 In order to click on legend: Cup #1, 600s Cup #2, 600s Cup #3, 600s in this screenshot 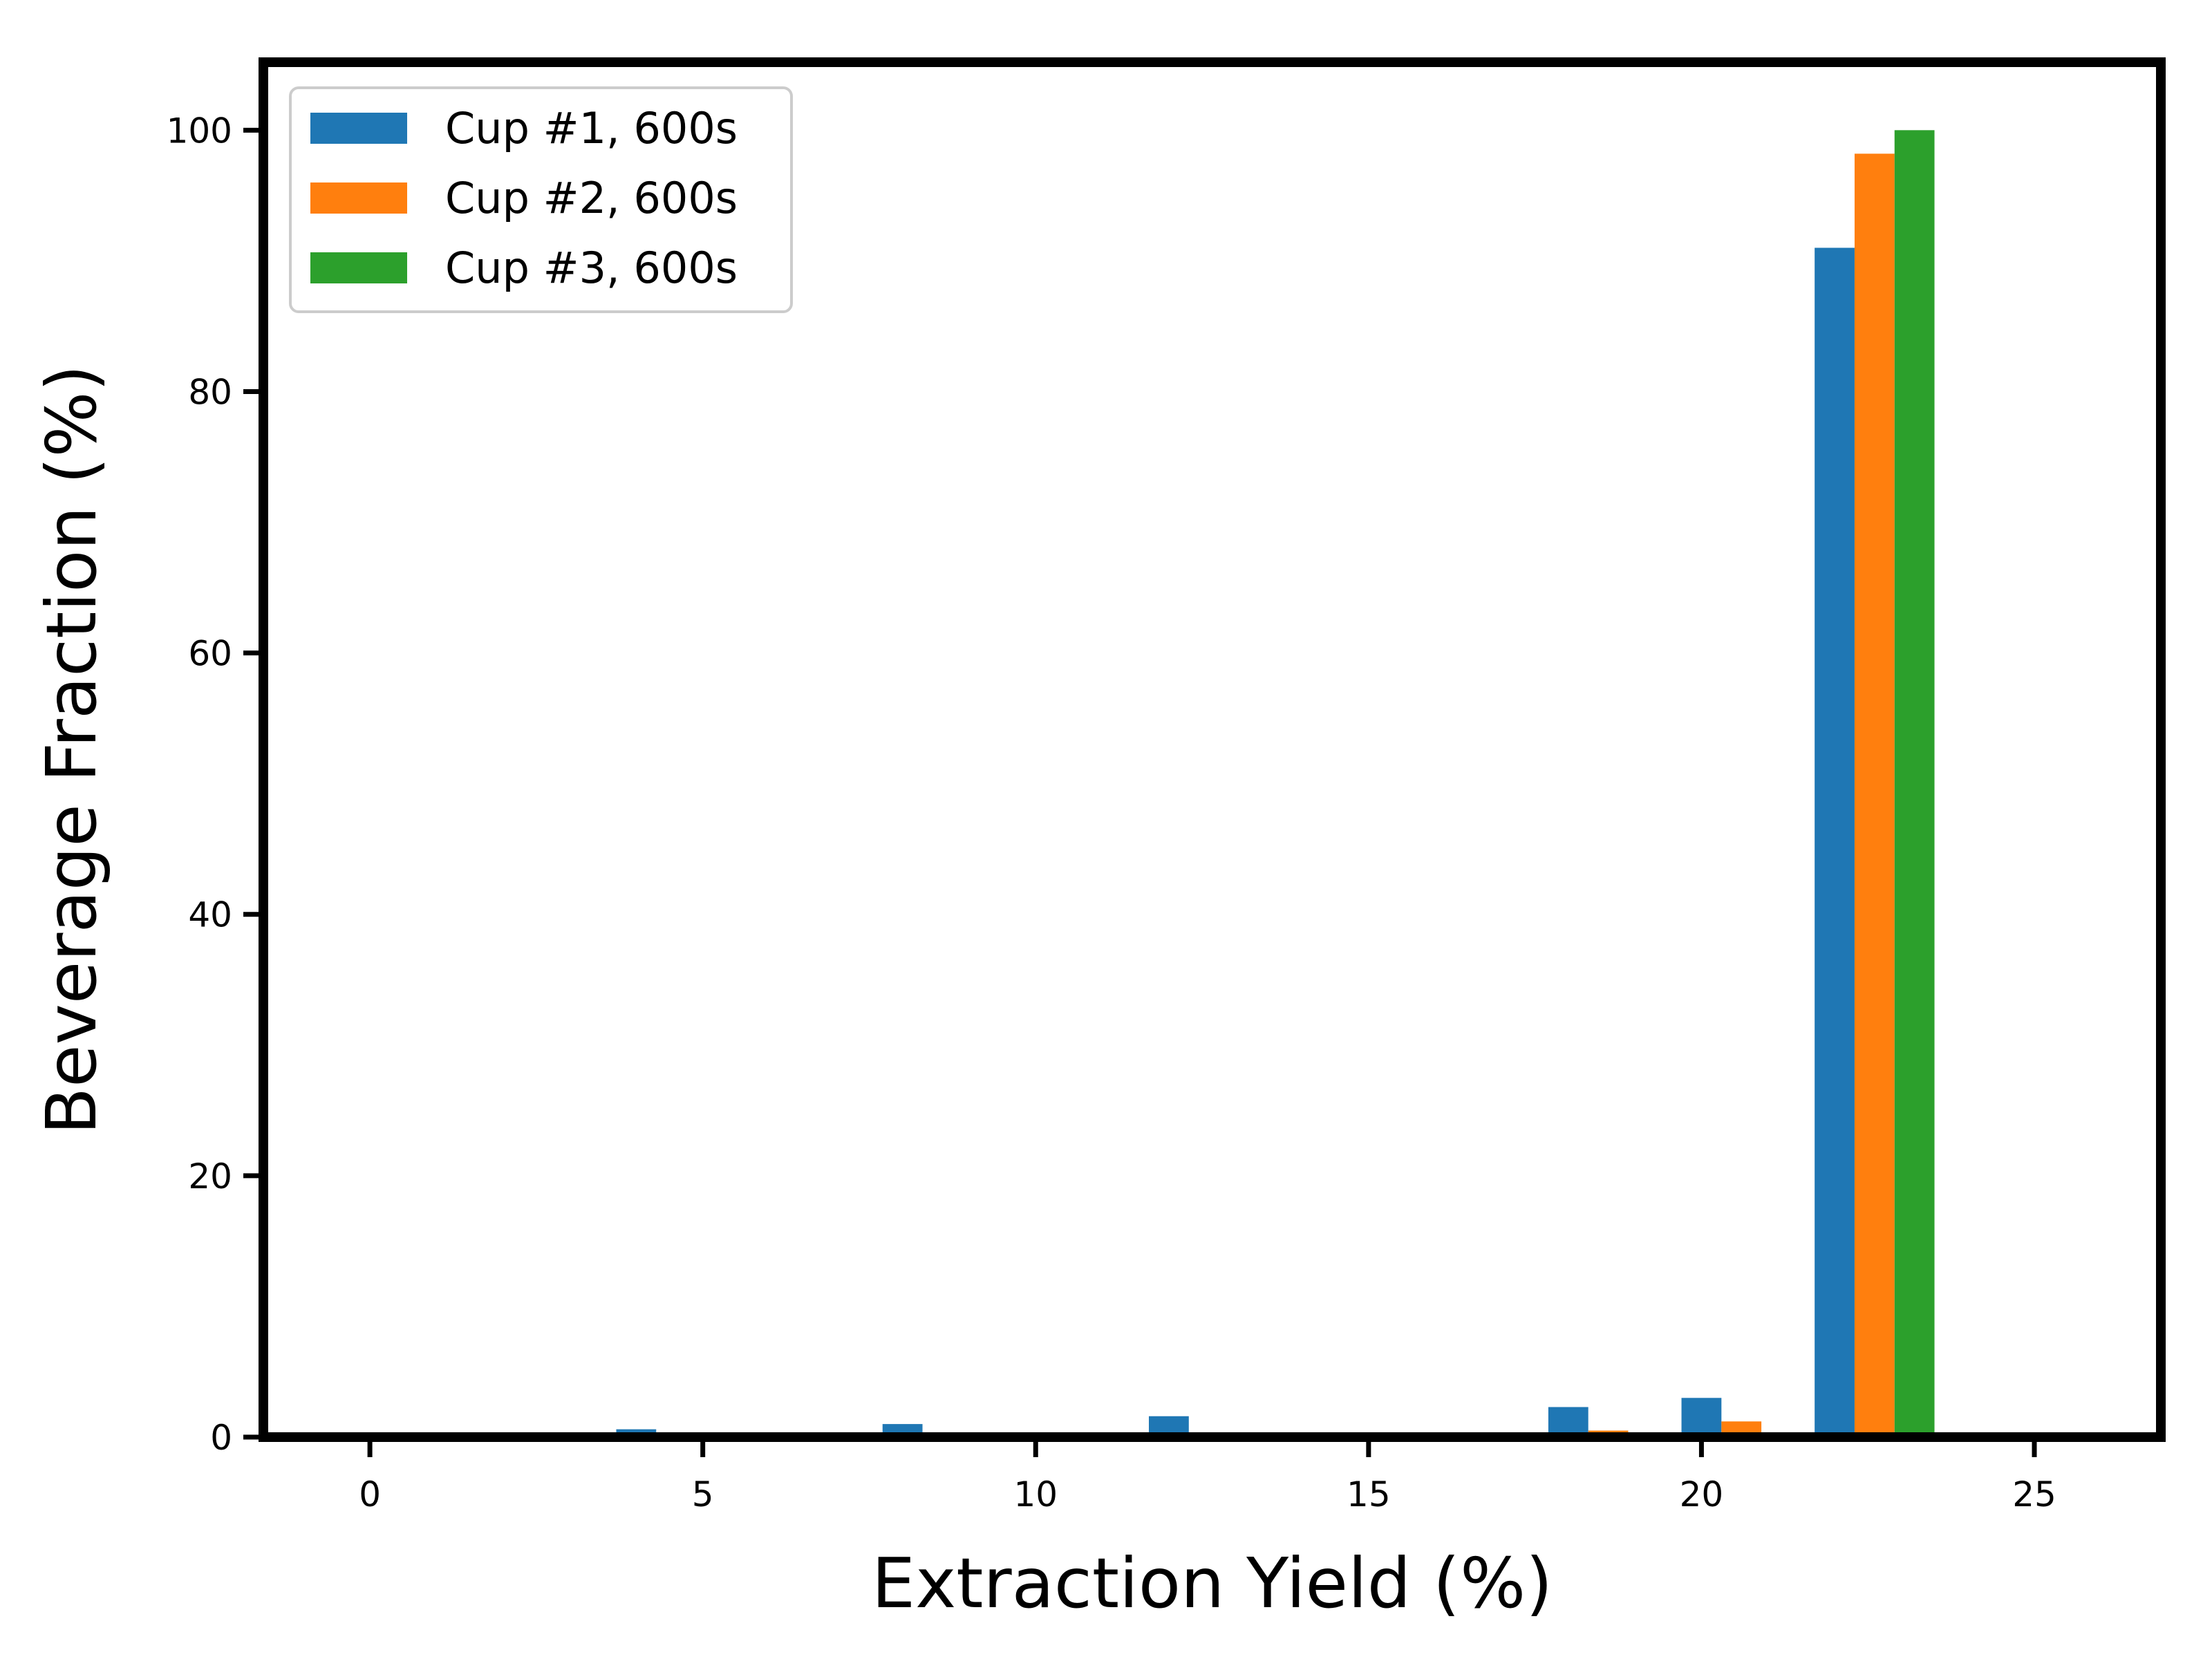, I will do `click(541, 199)`.